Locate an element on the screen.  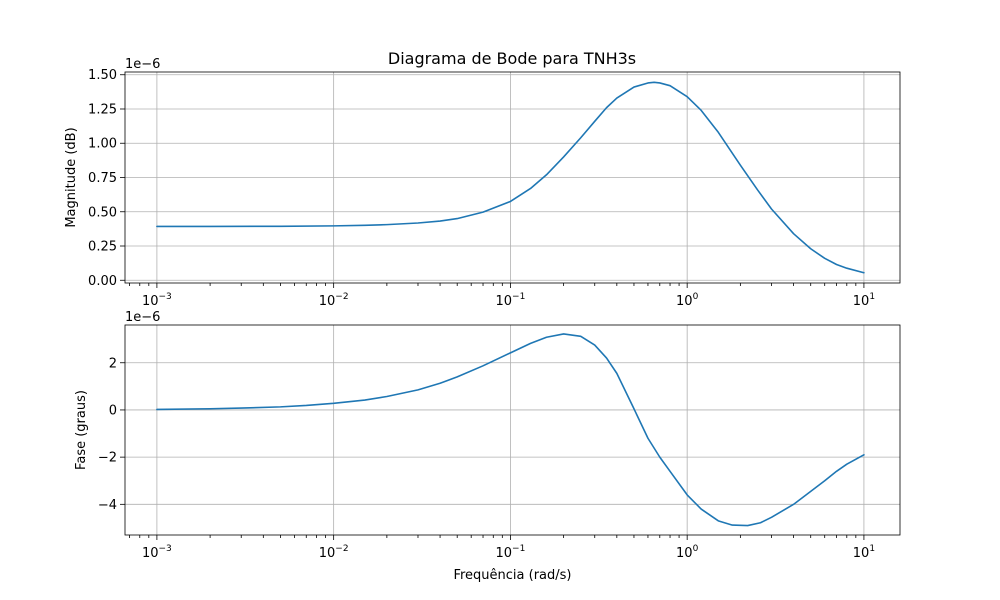
magnitude-x-tick-label-2: 10⁻¹ is located at coordinates (510, 300).